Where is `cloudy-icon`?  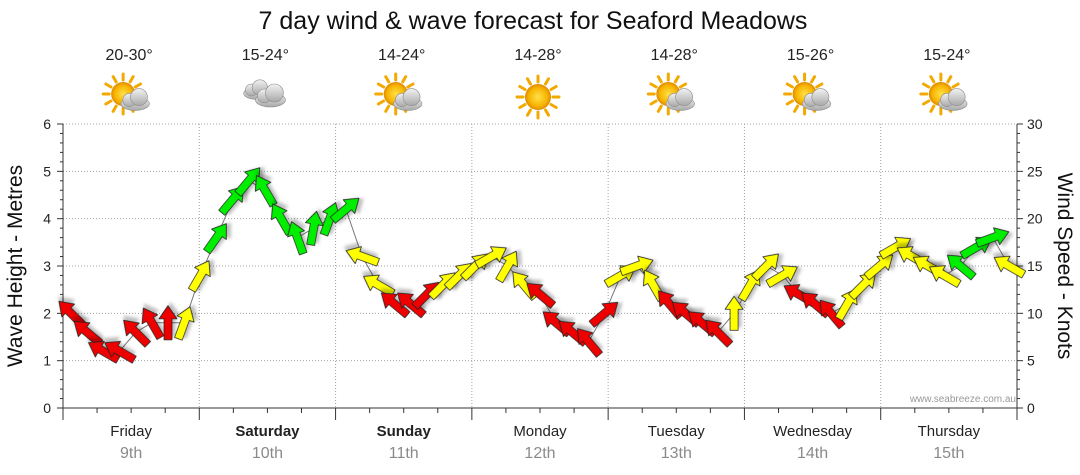
cloudy-icon is located at coordinates (264, 93).